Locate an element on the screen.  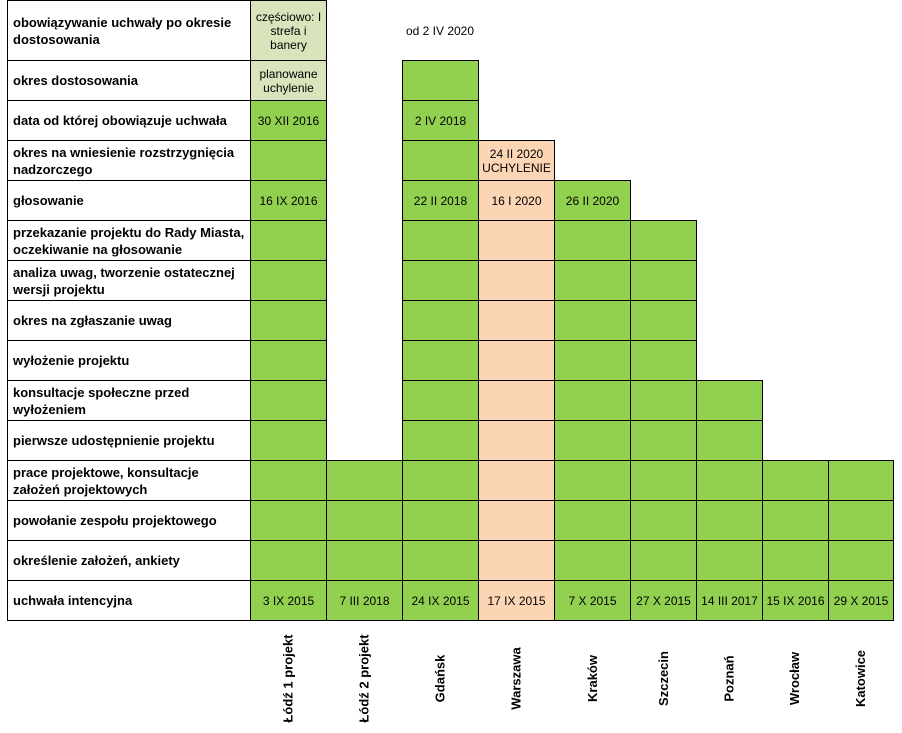
date-note: od 2 IV 2020 is located at coordinates (440, 31).